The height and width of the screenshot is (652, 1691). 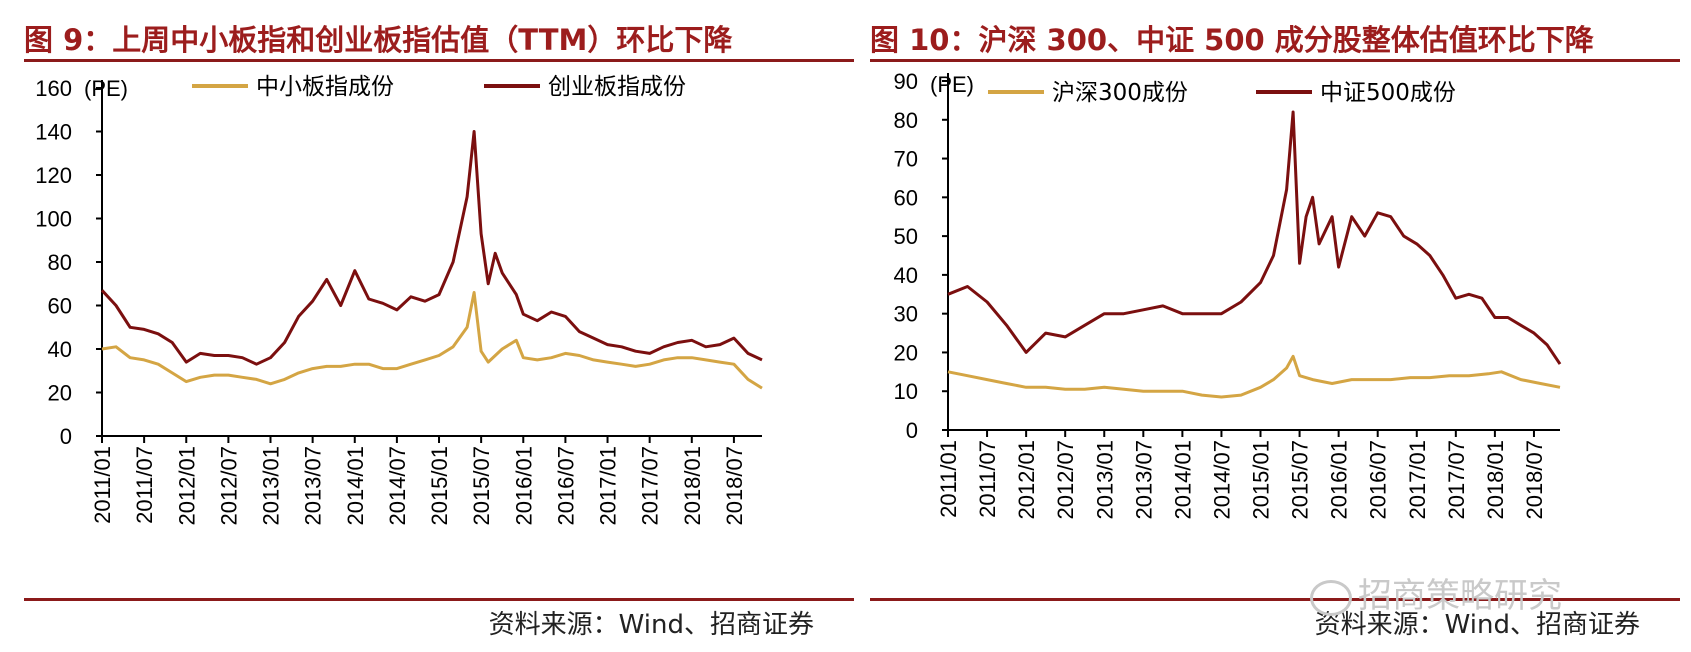 What do you see at coordinates (378, 40) in the screenshot?
I see `figure-9-title: 图 9：上周中小板指和创业板指估值（TTM）环比下降` at bounding box center [378, 40].